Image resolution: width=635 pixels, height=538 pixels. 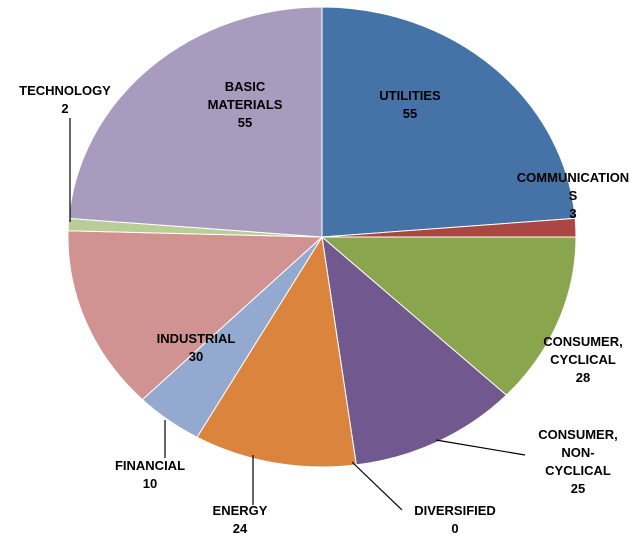 I want to click on data-label: CONSUMER, CYCLICAL 28, so click(x=583, y=360).